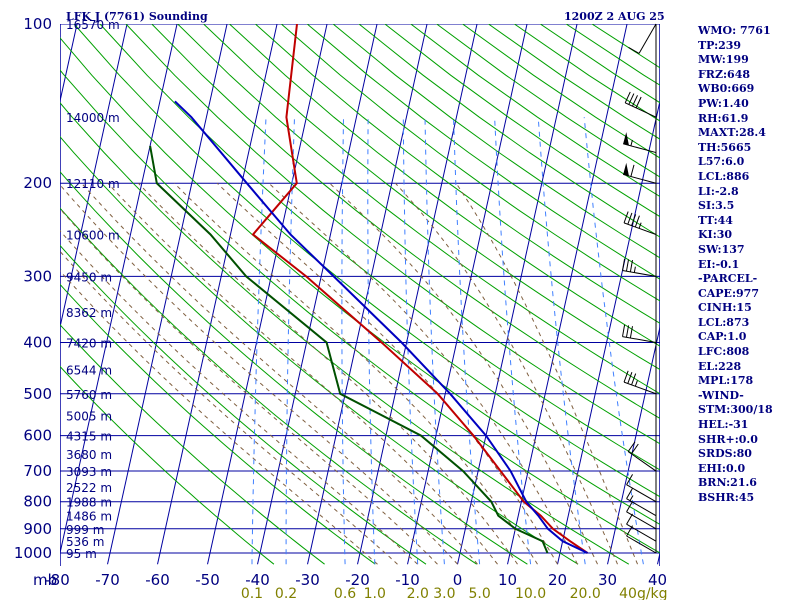 Image resolution: width=800 pixels, height=600 pixels. I want to click on height-label: 5760 m, so click(89, 395).